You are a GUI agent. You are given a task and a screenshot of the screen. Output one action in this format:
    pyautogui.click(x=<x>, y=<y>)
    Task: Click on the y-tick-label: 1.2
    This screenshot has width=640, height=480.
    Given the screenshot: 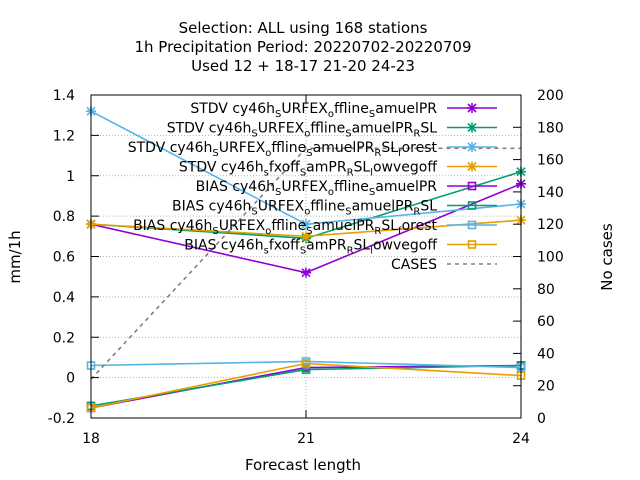 What is the action you would take?
    pyautogui.click(x=64, y=136)
    